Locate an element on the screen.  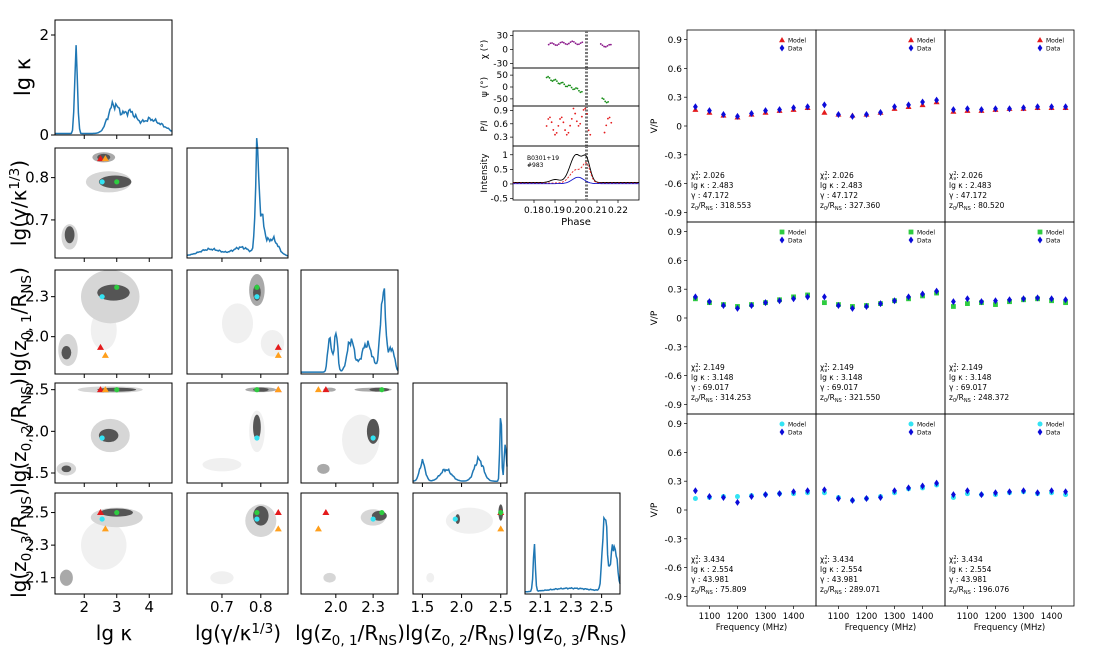
label-part: 0, 3 is located at coordinates (567, 641).